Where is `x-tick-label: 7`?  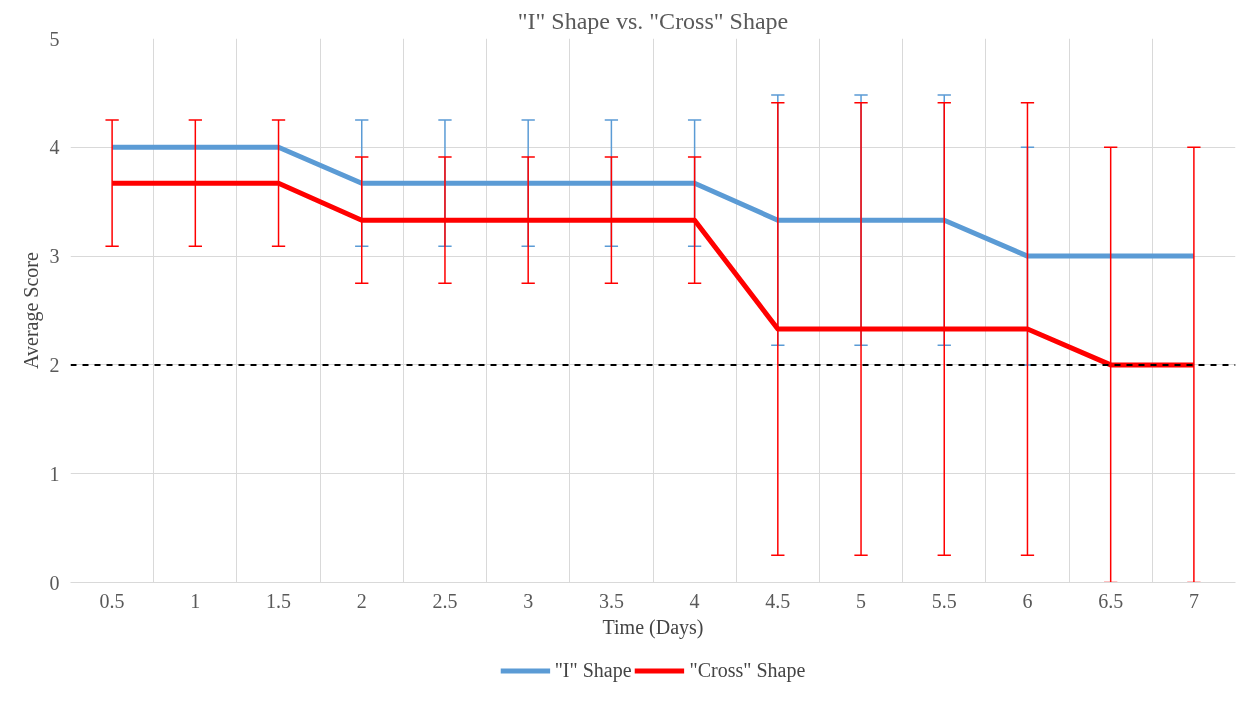
x-tick-label: 7 is located at coordinates (1193, 600).